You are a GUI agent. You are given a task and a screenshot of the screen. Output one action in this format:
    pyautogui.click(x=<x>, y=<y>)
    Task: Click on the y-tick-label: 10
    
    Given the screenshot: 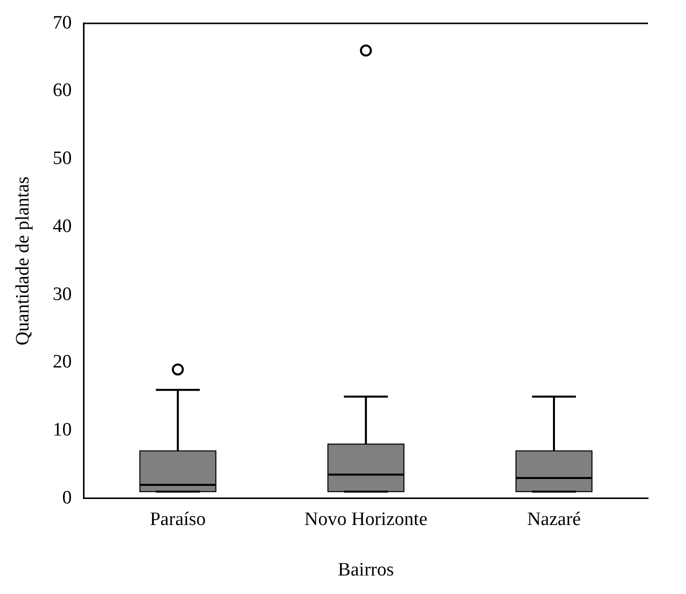 What is the action you would take?
    pyautogui.click(x=62, y=430)
    